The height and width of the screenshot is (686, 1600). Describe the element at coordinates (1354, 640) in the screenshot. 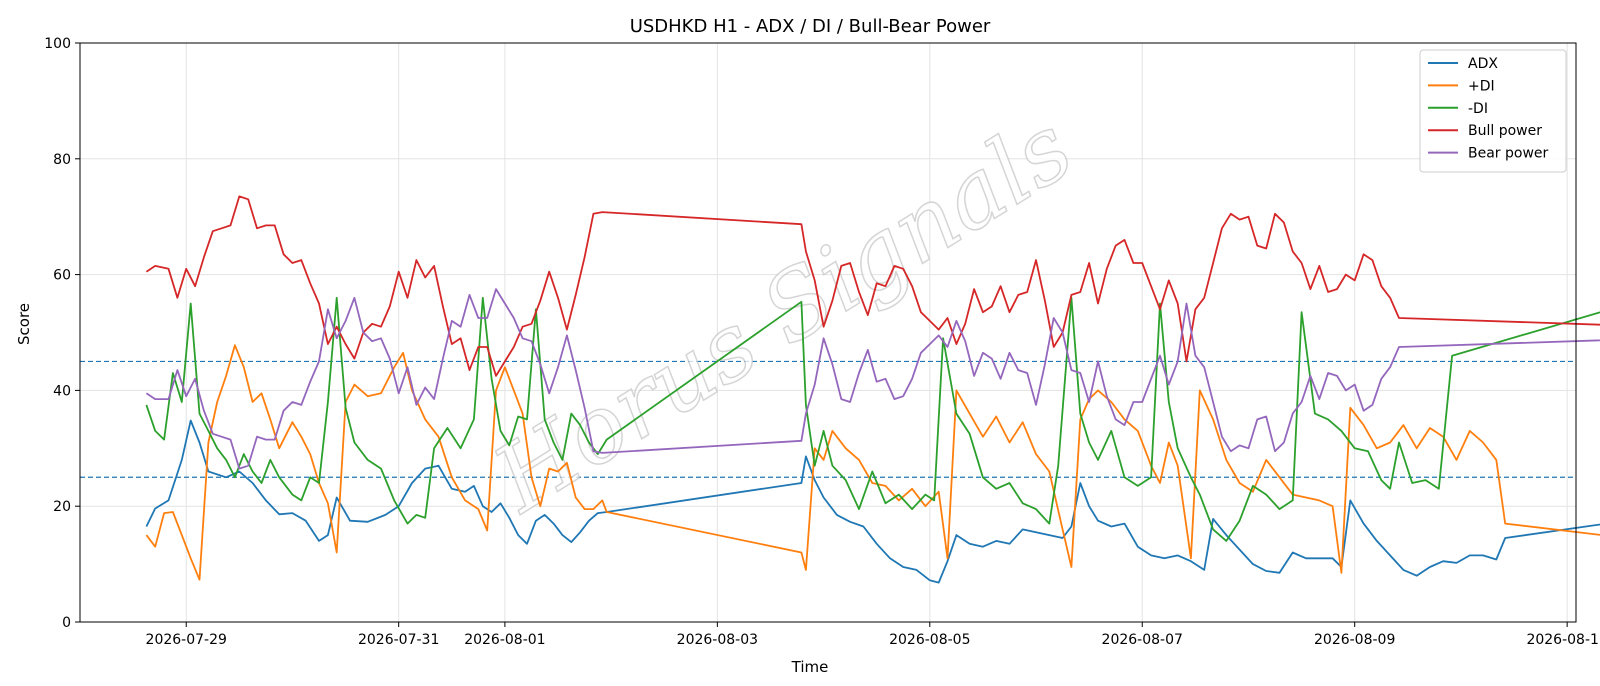

I see `x-tick-label: 2026-08-09` at that location.